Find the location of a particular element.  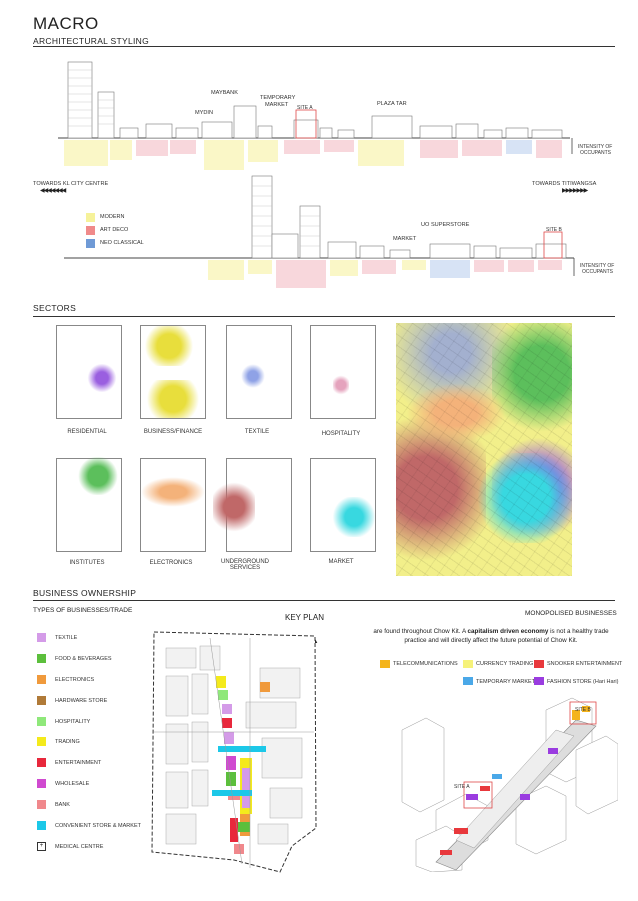

sector-map-market is located at coordinates (343, 505).